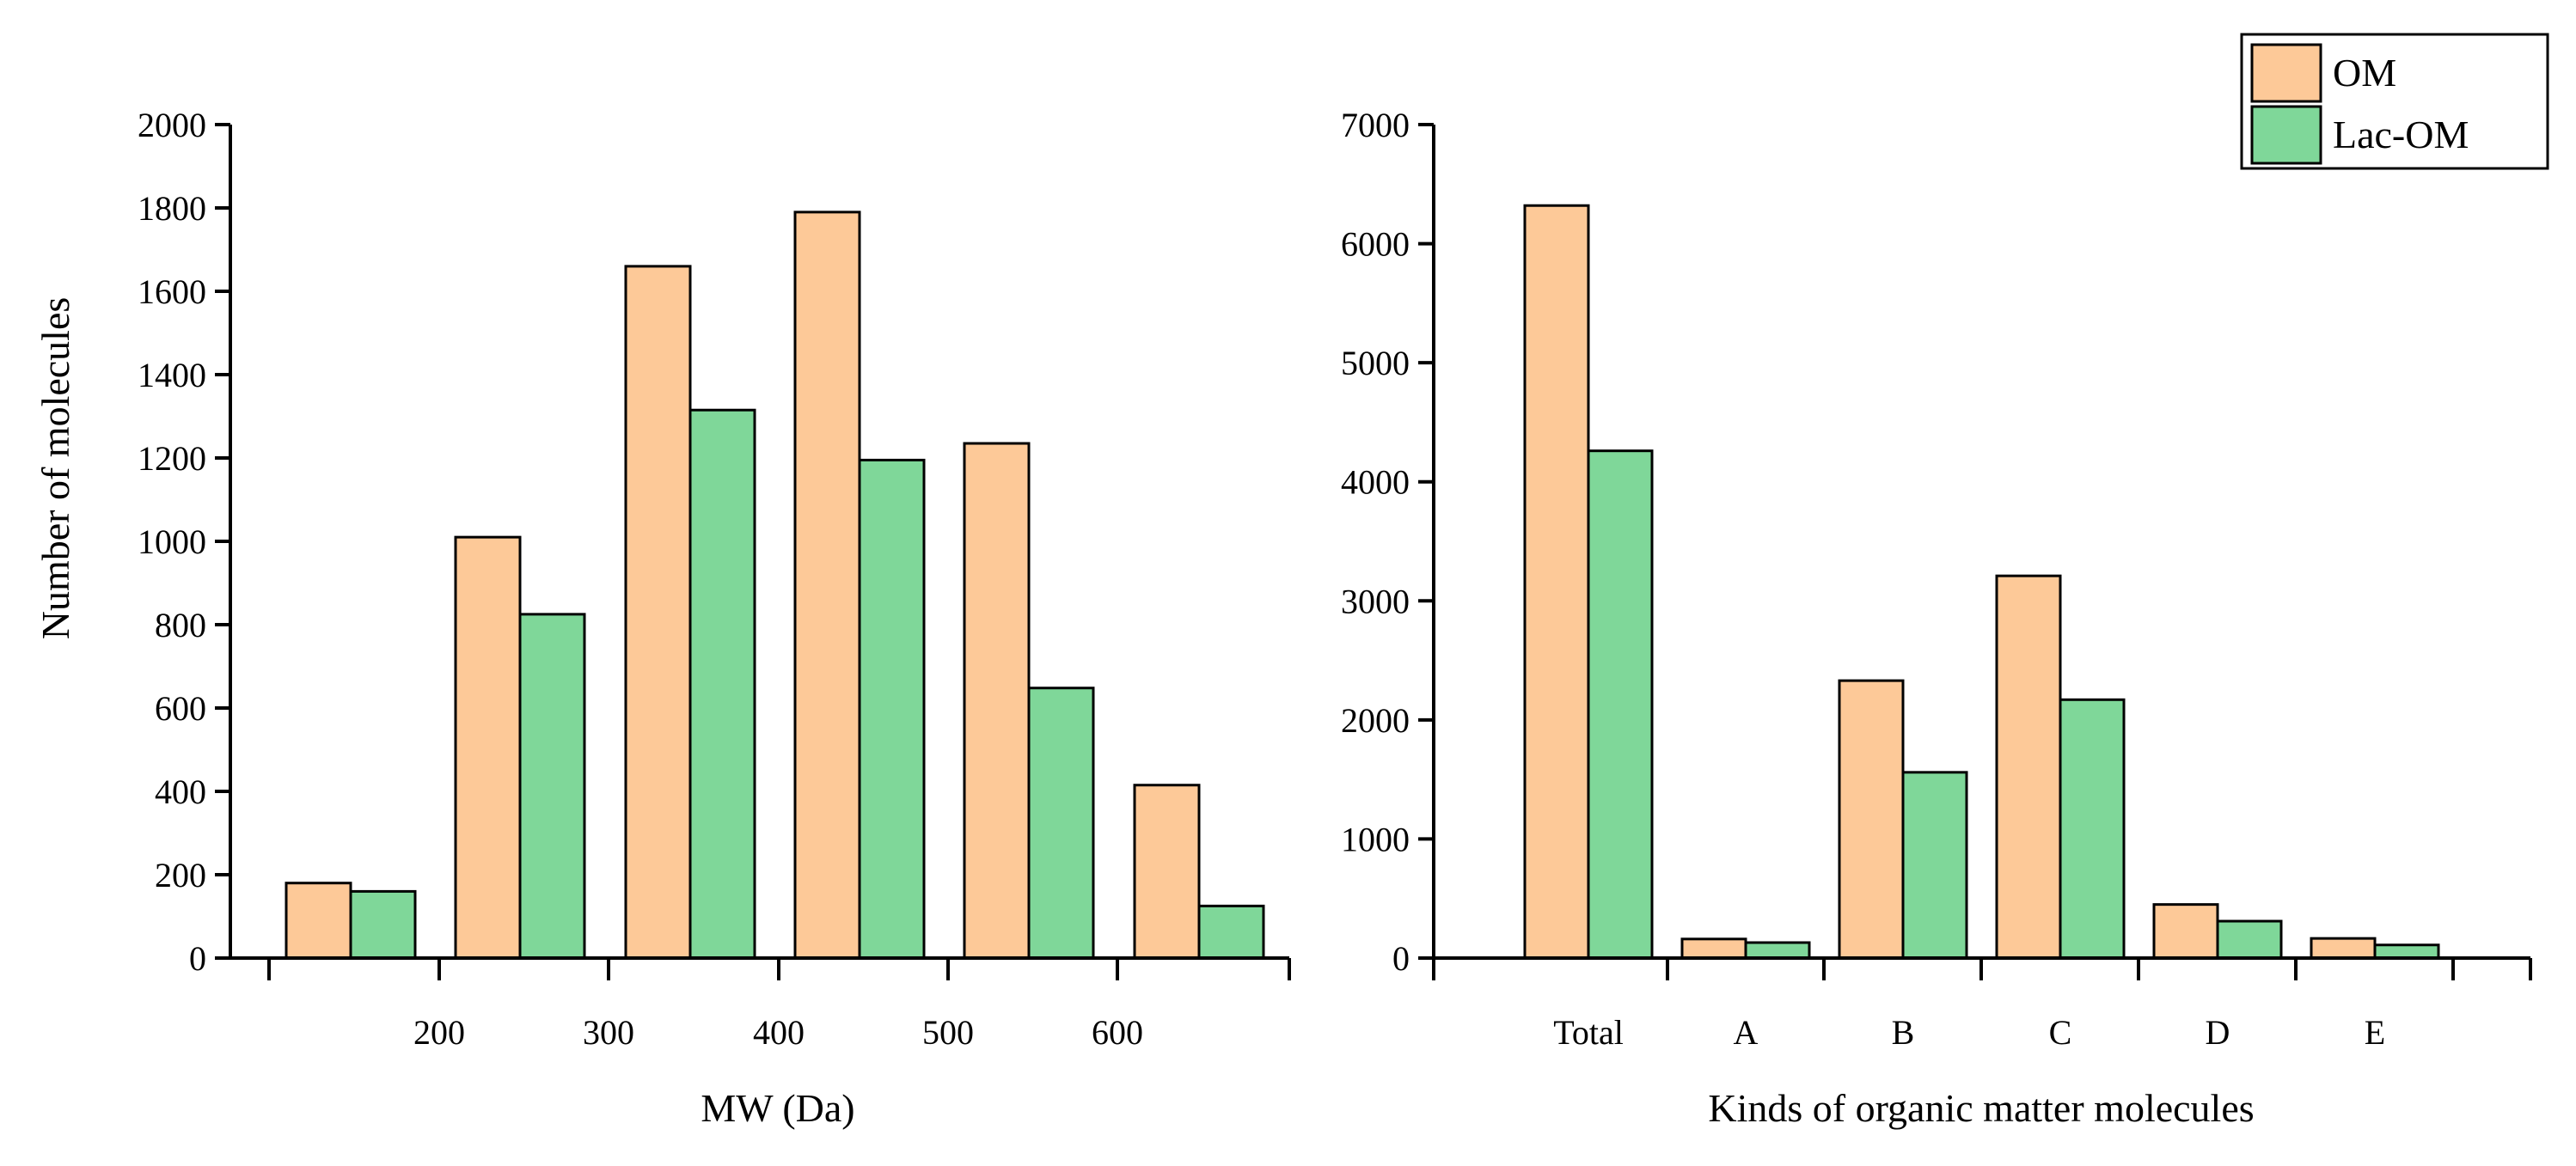 Image resolution: width=2576 pixels, height=1166 pixels. Describe the element at coordinates (172, 458) in the screenshot. I see `left-y-tick-label: 1200` at that location.